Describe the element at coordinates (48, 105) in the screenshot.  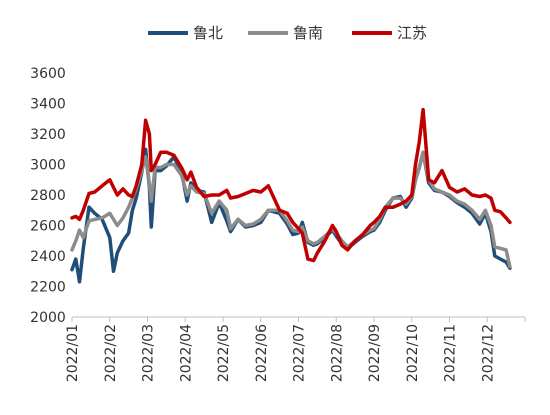
I see `y-tick-label: 3400` at that location.